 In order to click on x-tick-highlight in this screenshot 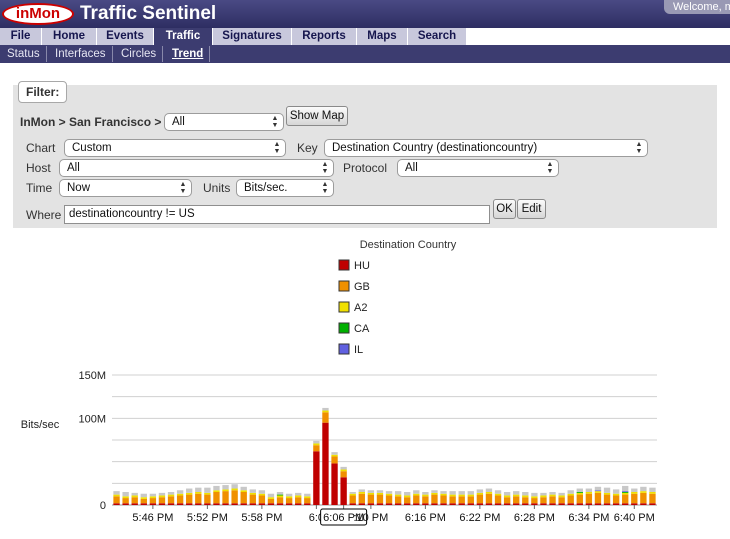, I will do `click(344, 517)`.